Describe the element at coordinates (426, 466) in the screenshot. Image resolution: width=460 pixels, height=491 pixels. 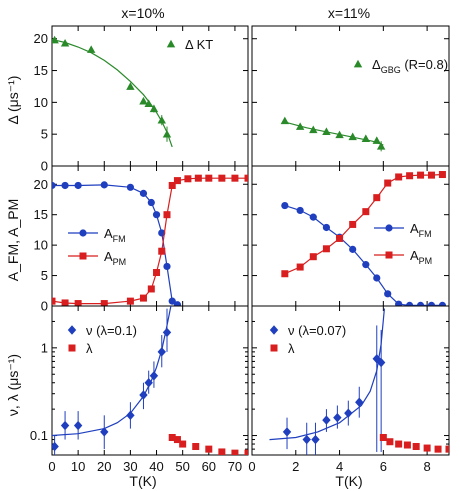
I see `x-tick-label: 8` at that location.